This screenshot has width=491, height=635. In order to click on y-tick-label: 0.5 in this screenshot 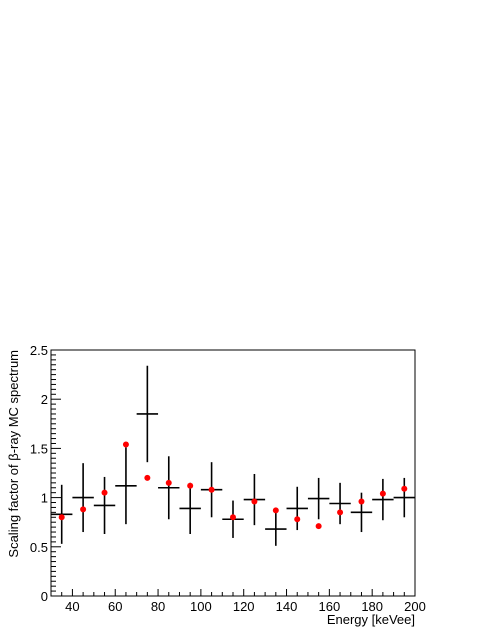, I will do `click(39, 547)`.